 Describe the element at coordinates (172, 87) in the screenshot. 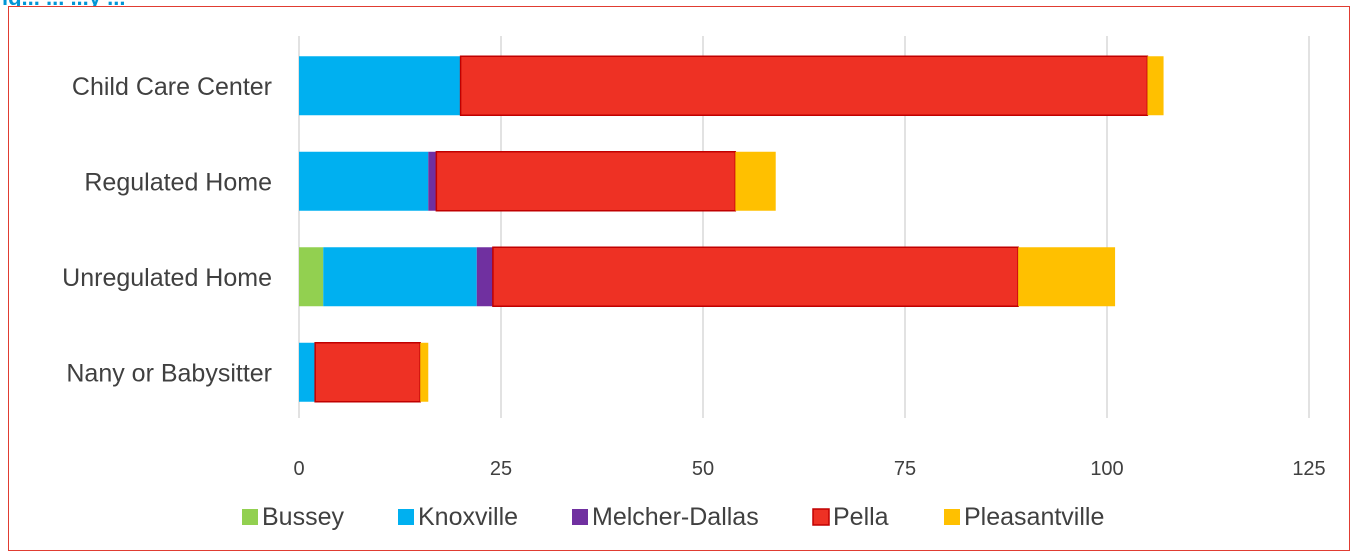

I see `category-label: Child Care Center` at that location.